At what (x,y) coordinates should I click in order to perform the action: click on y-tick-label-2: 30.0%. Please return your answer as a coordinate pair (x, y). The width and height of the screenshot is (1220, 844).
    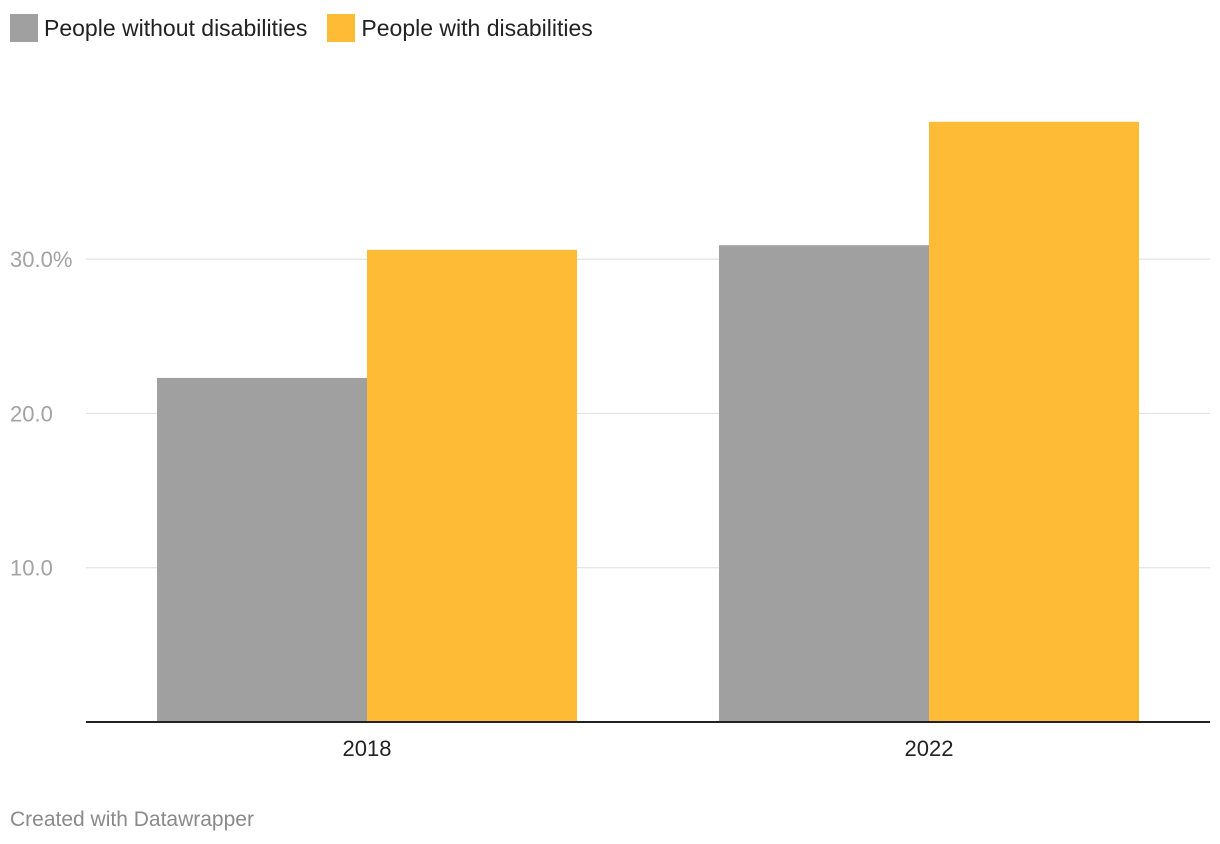
    Looking at the image, I should click on (41, 259).